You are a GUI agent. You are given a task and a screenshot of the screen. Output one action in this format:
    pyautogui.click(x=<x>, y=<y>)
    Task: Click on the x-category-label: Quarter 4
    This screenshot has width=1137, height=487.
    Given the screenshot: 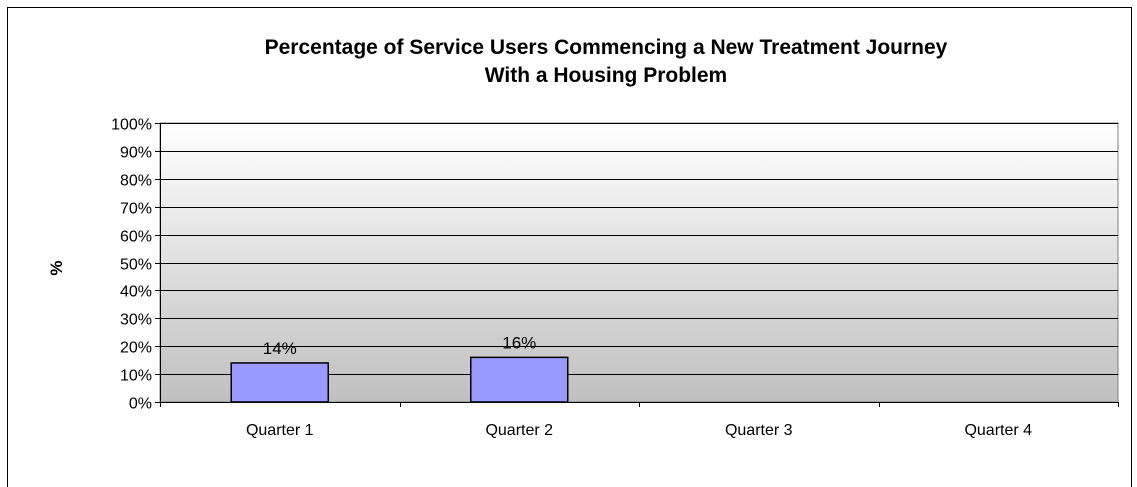 What is the action you would take?
    pyautogui.click(x=998, y=430)
    